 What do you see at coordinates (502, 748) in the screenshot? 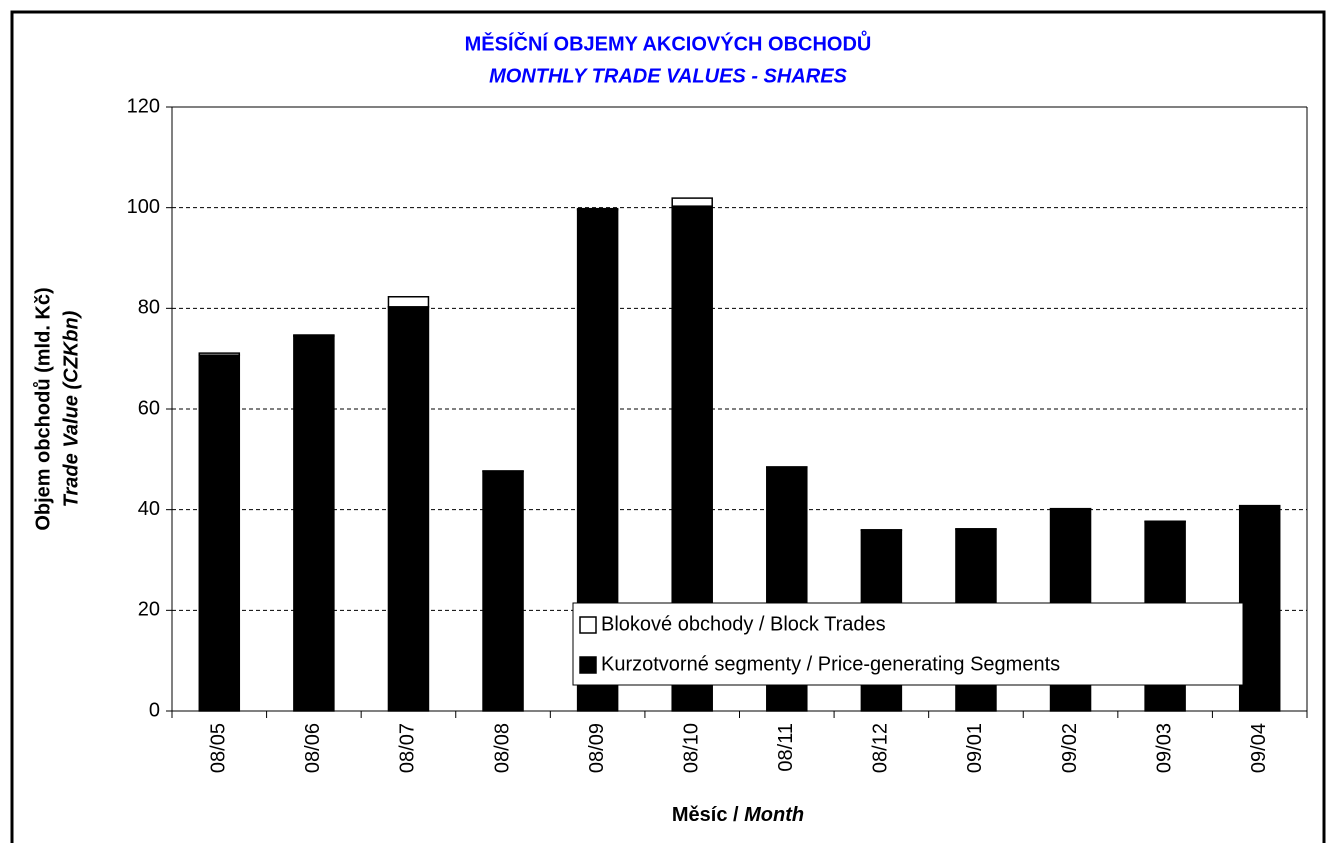
I see `x-tick-label: 08/08` at bounding box center [502, 748].